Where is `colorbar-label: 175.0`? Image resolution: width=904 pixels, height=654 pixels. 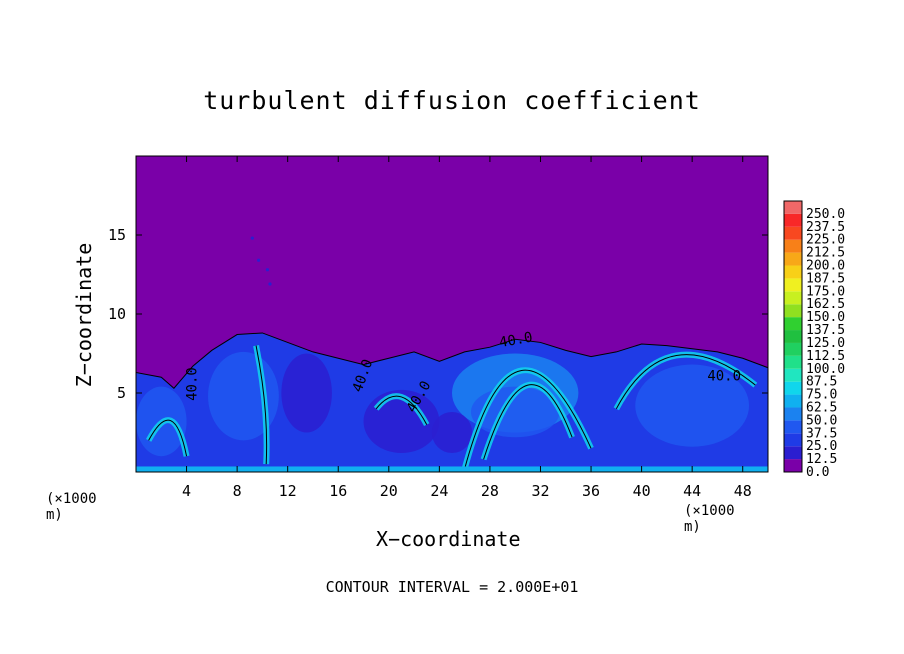 colorbar-label: 175.0 is located at coordinates (825, 291).